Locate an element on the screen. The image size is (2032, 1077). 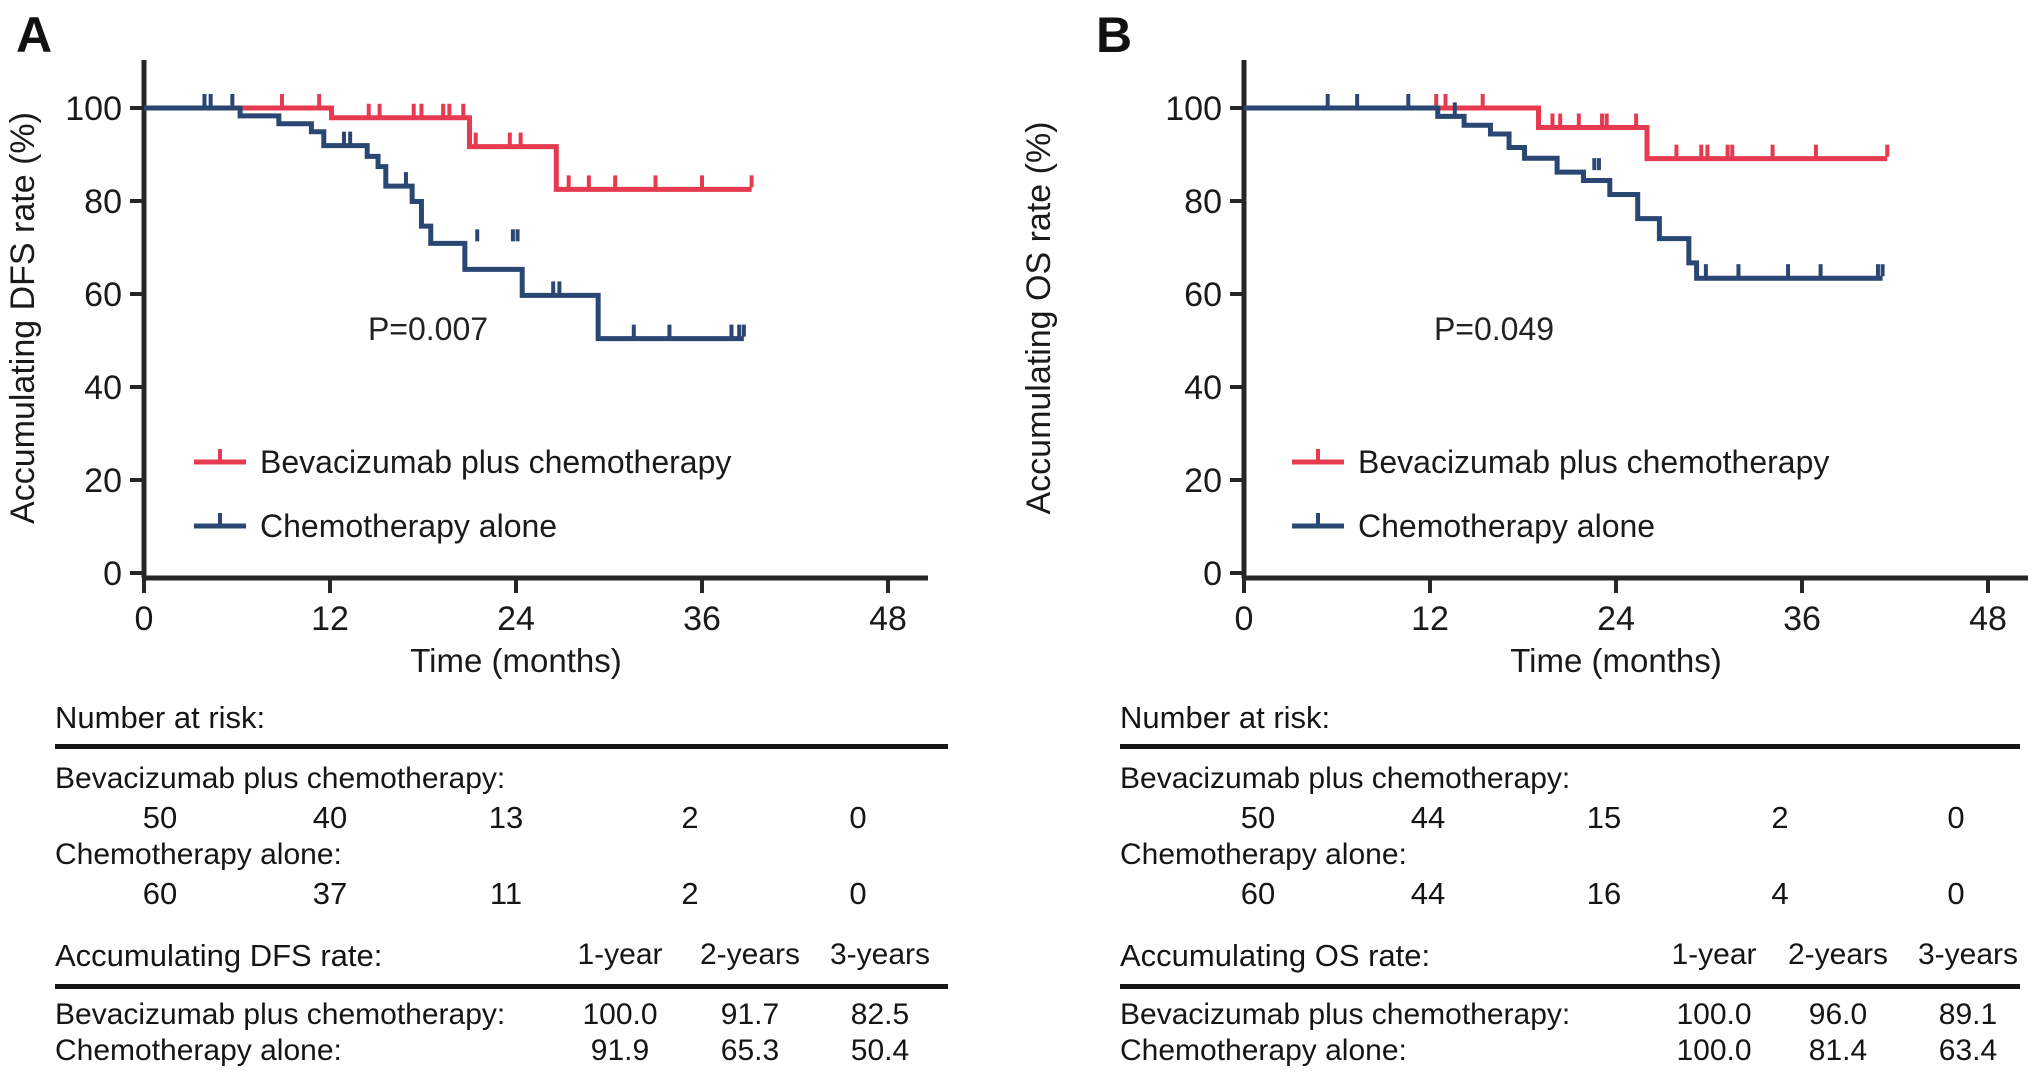
rate-value: 91.7 is located at coordinates (750, 1014).